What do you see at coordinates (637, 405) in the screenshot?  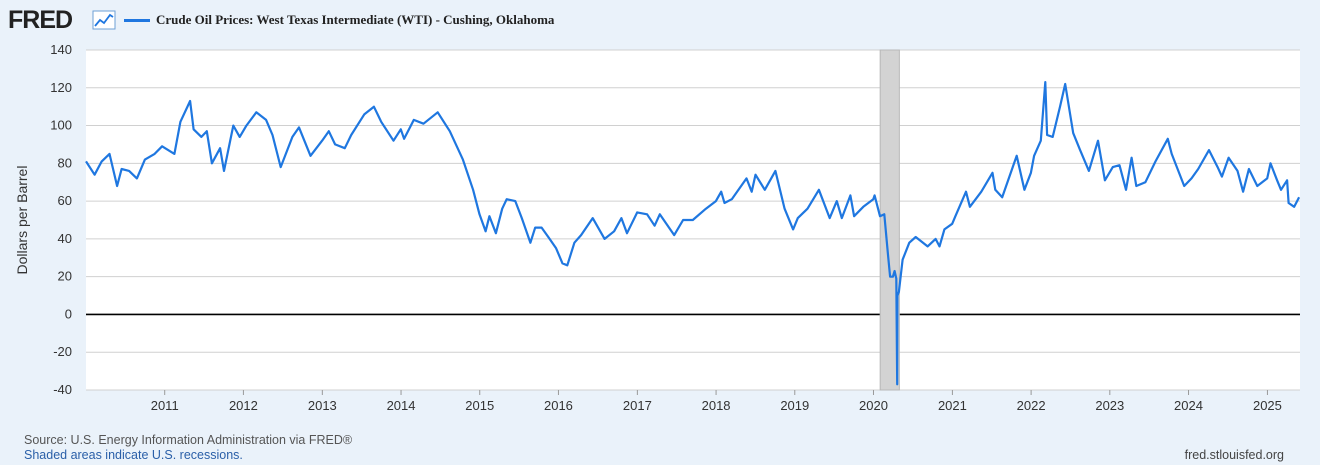 I see `x-tick-label: 2017` at bounding box center [637, 405].